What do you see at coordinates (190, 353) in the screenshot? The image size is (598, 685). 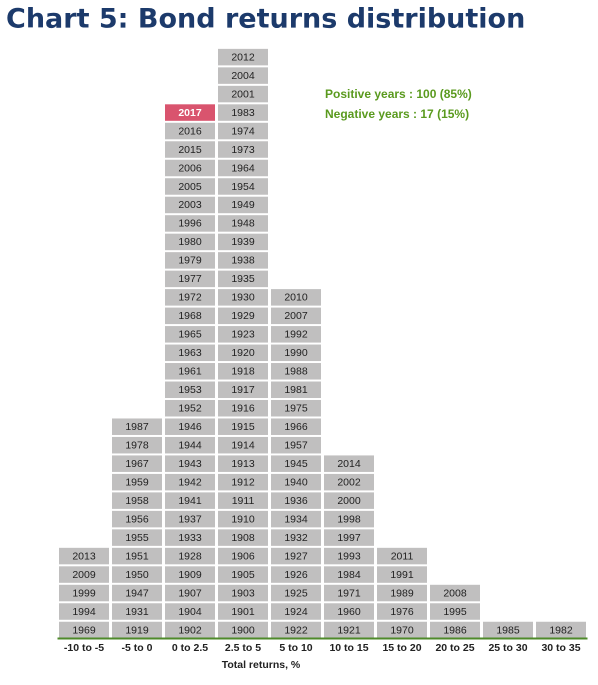 I see `year-label: 1963` at bounding box center [190, 353].